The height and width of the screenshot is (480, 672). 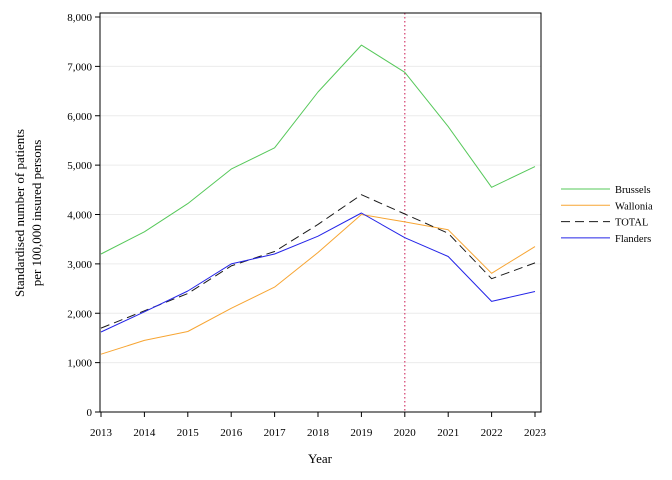 What do you see at coordinates (79, 265) in the screenshot?
I see `y-tick-label-3: 3,000` at bounding box center [79, 265].